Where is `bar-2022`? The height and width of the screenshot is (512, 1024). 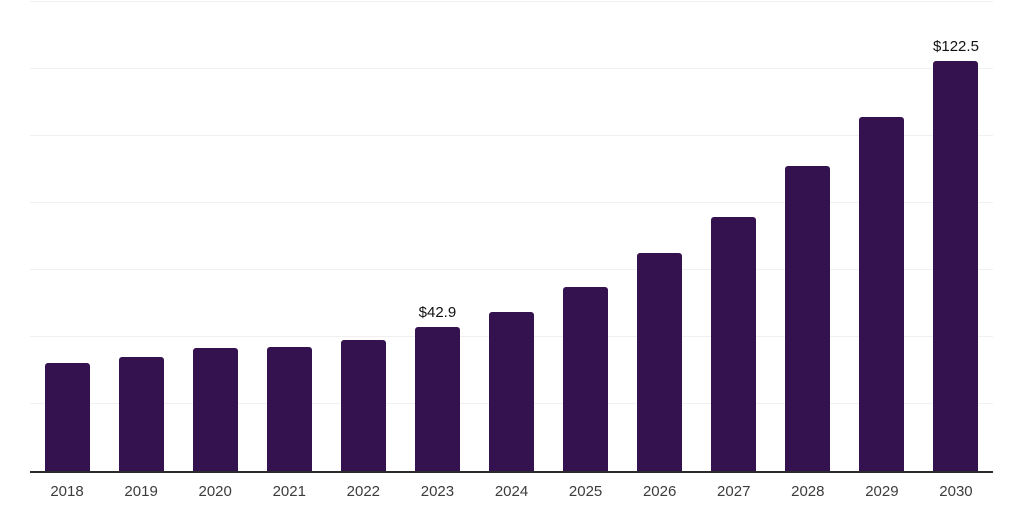
bar-2022 is located at coordinates (363, 405).